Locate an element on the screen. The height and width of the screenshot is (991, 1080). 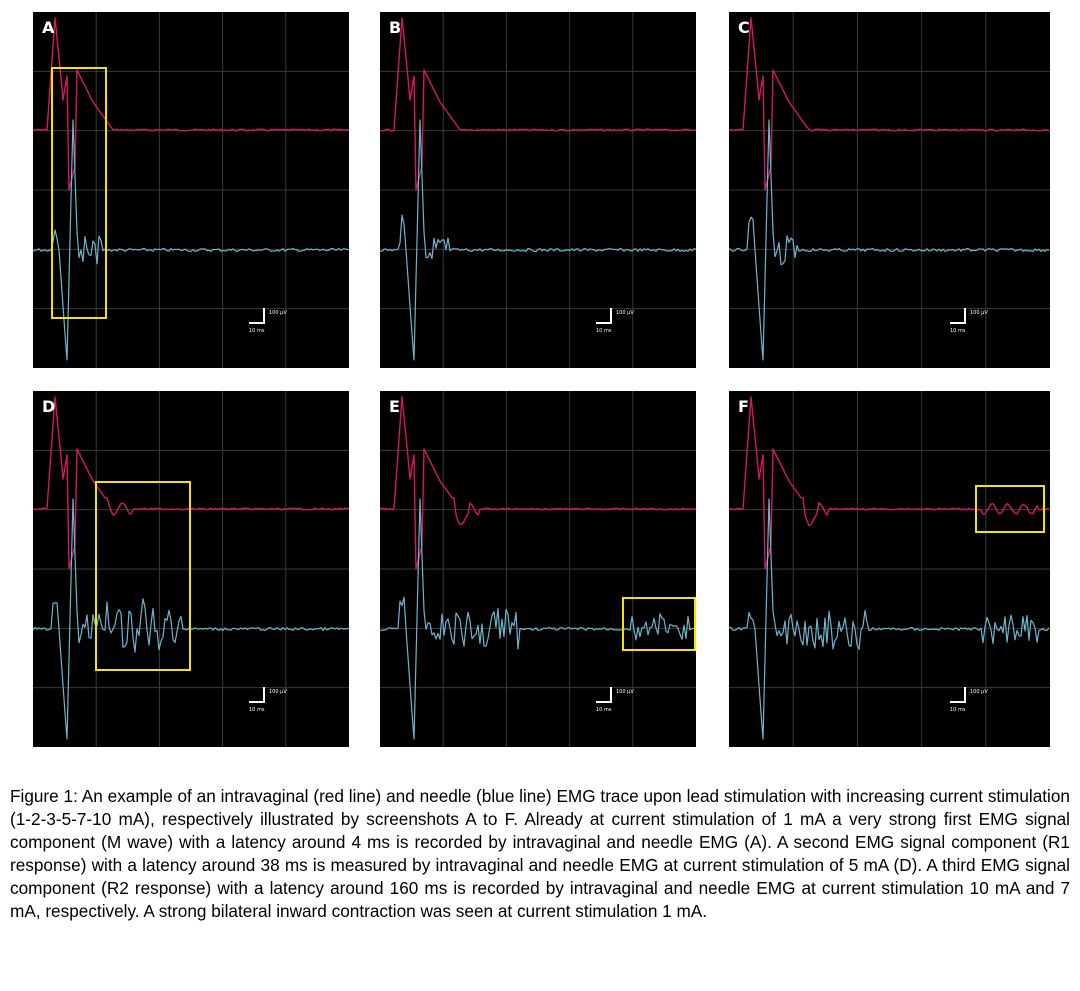
panel-a: A 100 µV 10 ms is located at coordinates (191, 190).